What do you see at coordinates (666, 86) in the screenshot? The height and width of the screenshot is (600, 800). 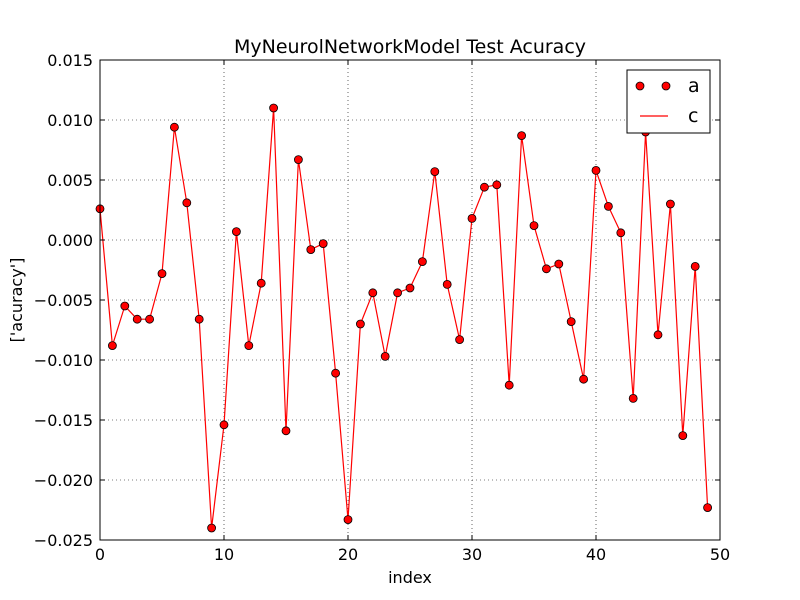 I see `legend-marker-a-right` at bounding box center [666, 86].